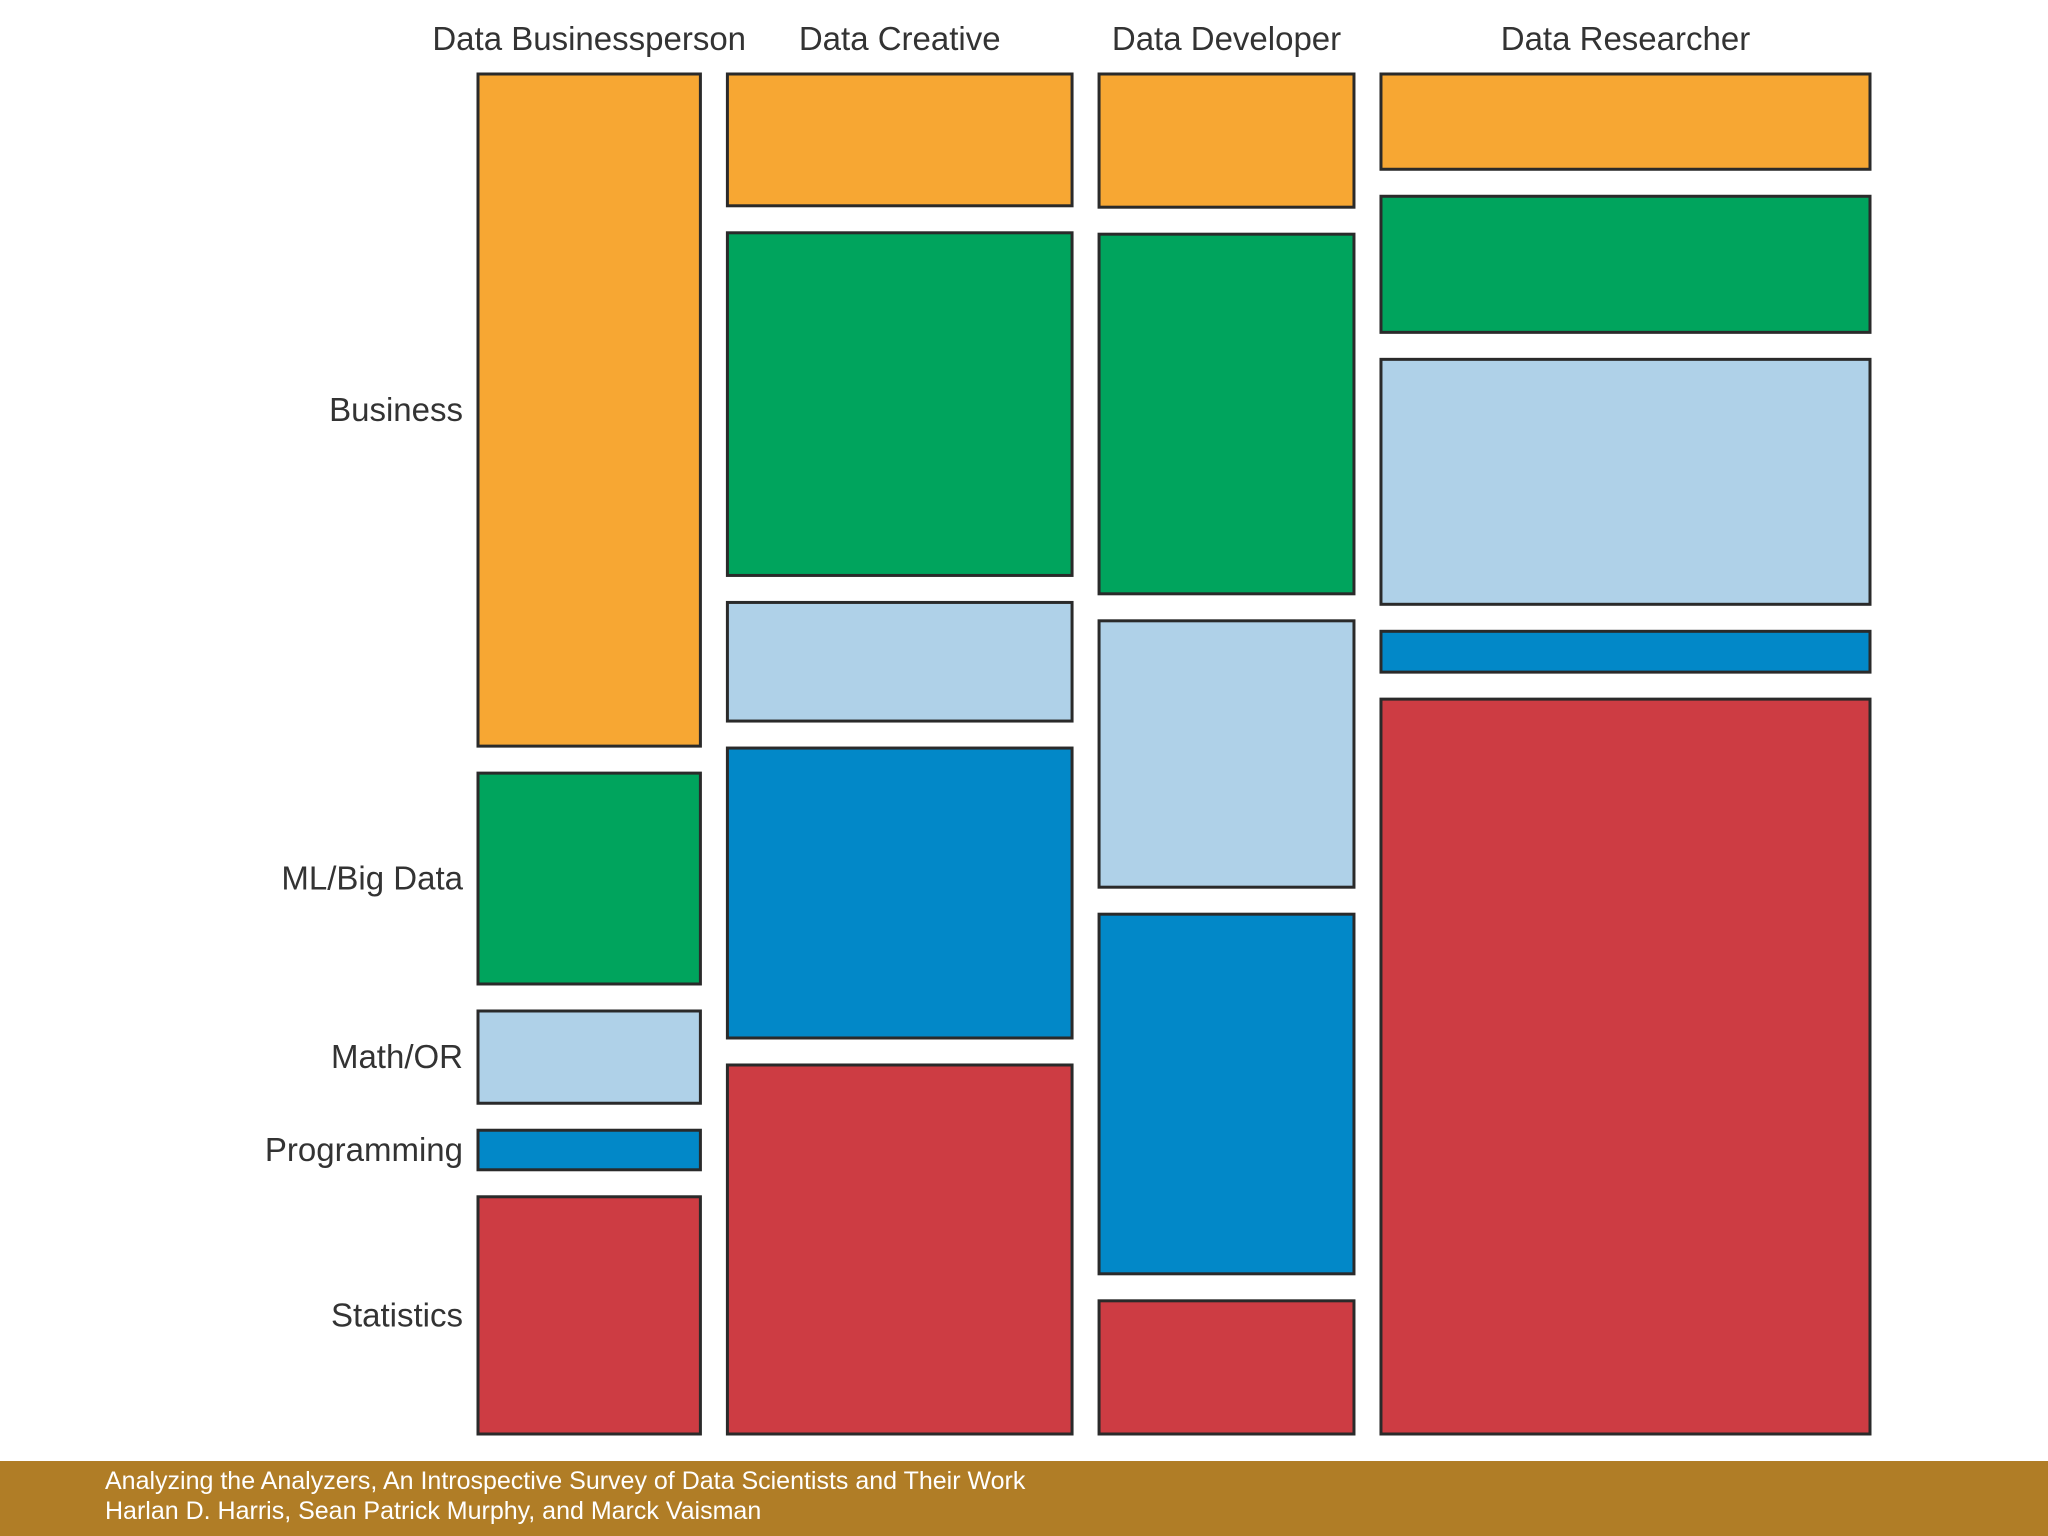 This screenshot has height=1536, width=2048. Describe the element at coordinates (397, 1314) in the screenshot. I see `row-label-statistics: Statistics` at that location.